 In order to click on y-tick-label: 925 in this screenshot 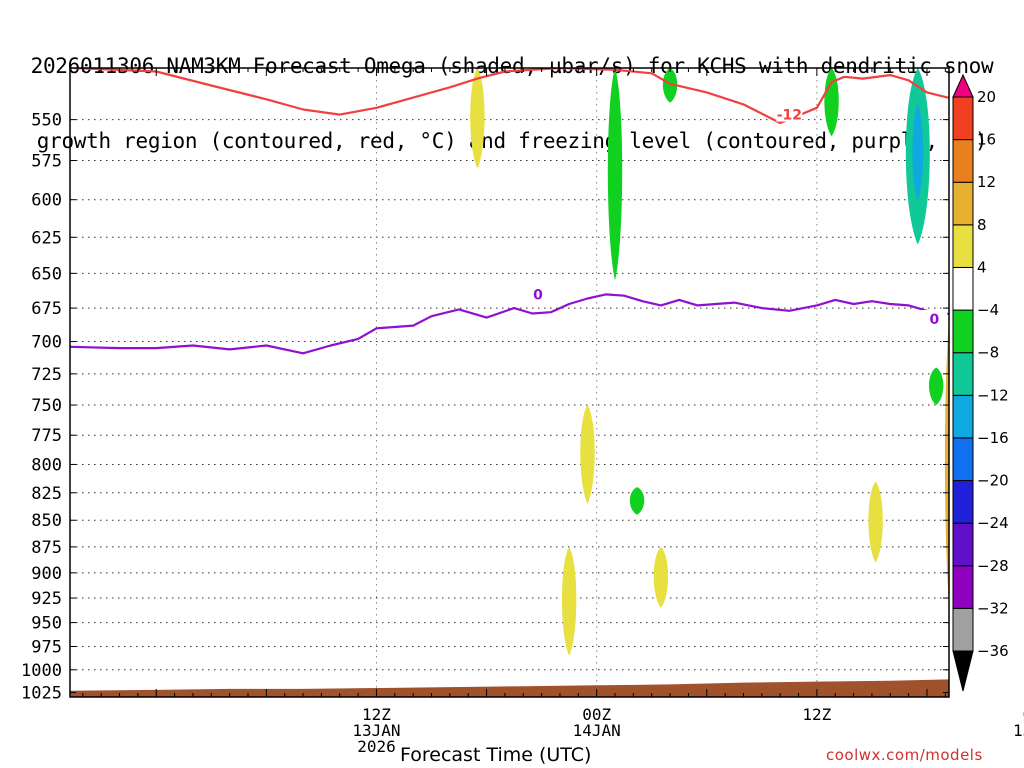, I will do `click(46, 599)`.